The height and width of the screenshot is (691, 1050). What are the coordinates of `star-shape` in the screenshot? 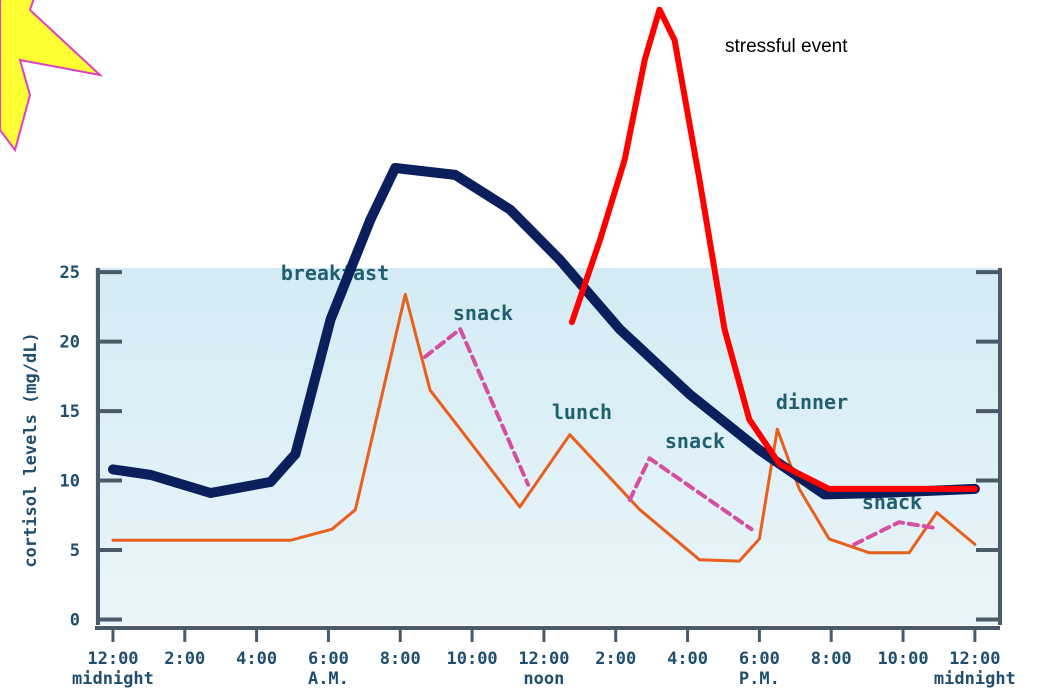 It's located at (52, 76).